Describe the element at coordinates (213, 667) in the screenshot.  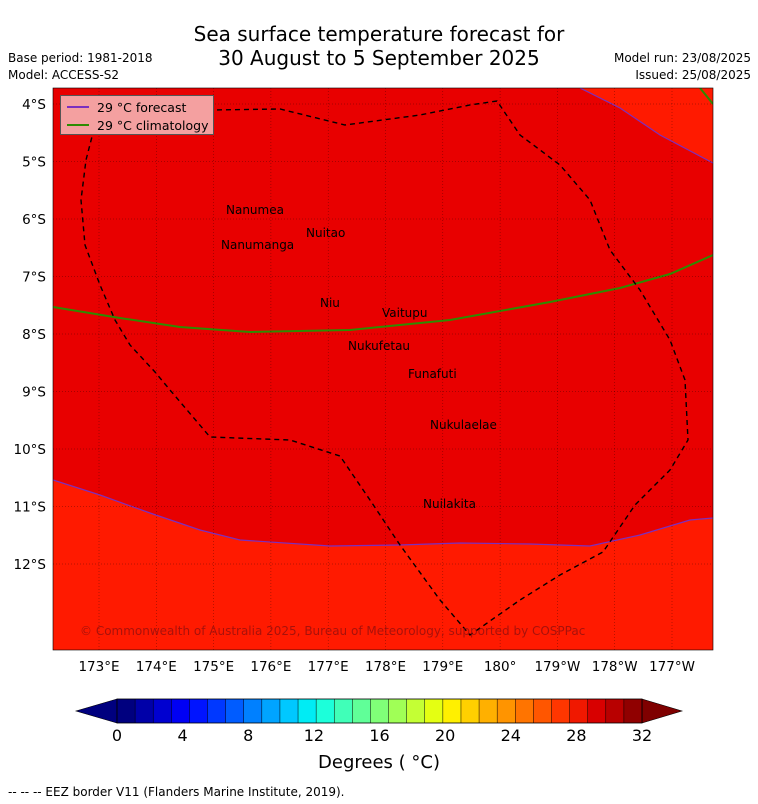
I see `lon-label: 175°E` at that location.